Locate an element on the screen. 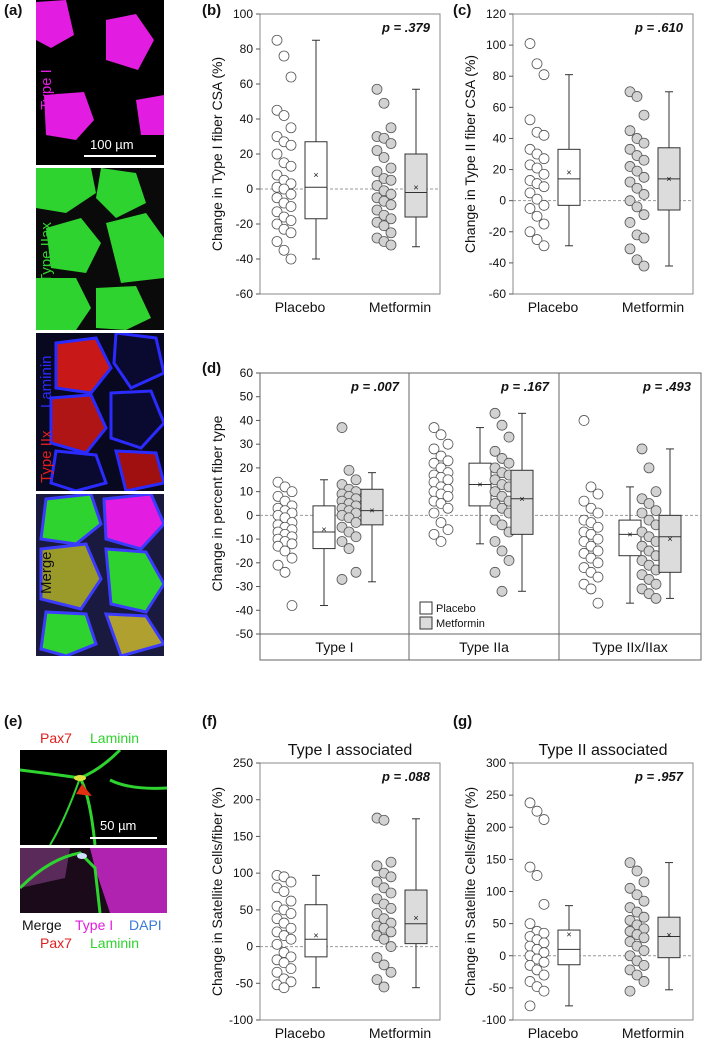 The image size is (709, 1039). laminin-channel-label: Laminin is located at coordinates (46, 381).